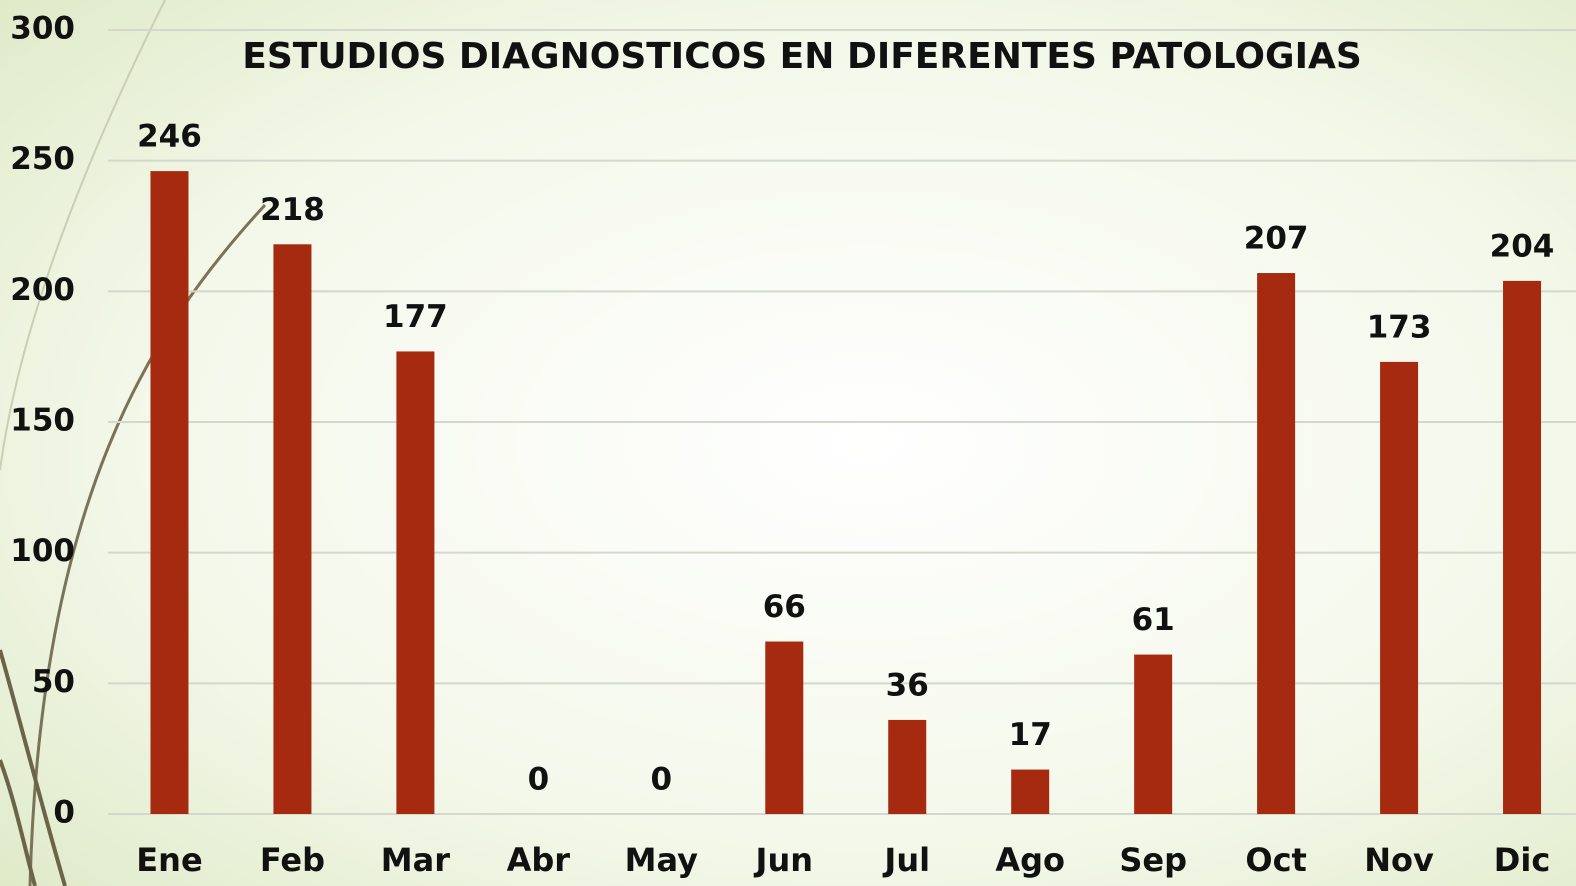 This screenshot has height=886, width=1576. I want to click on x-tick-label: May, so click(661, 860).